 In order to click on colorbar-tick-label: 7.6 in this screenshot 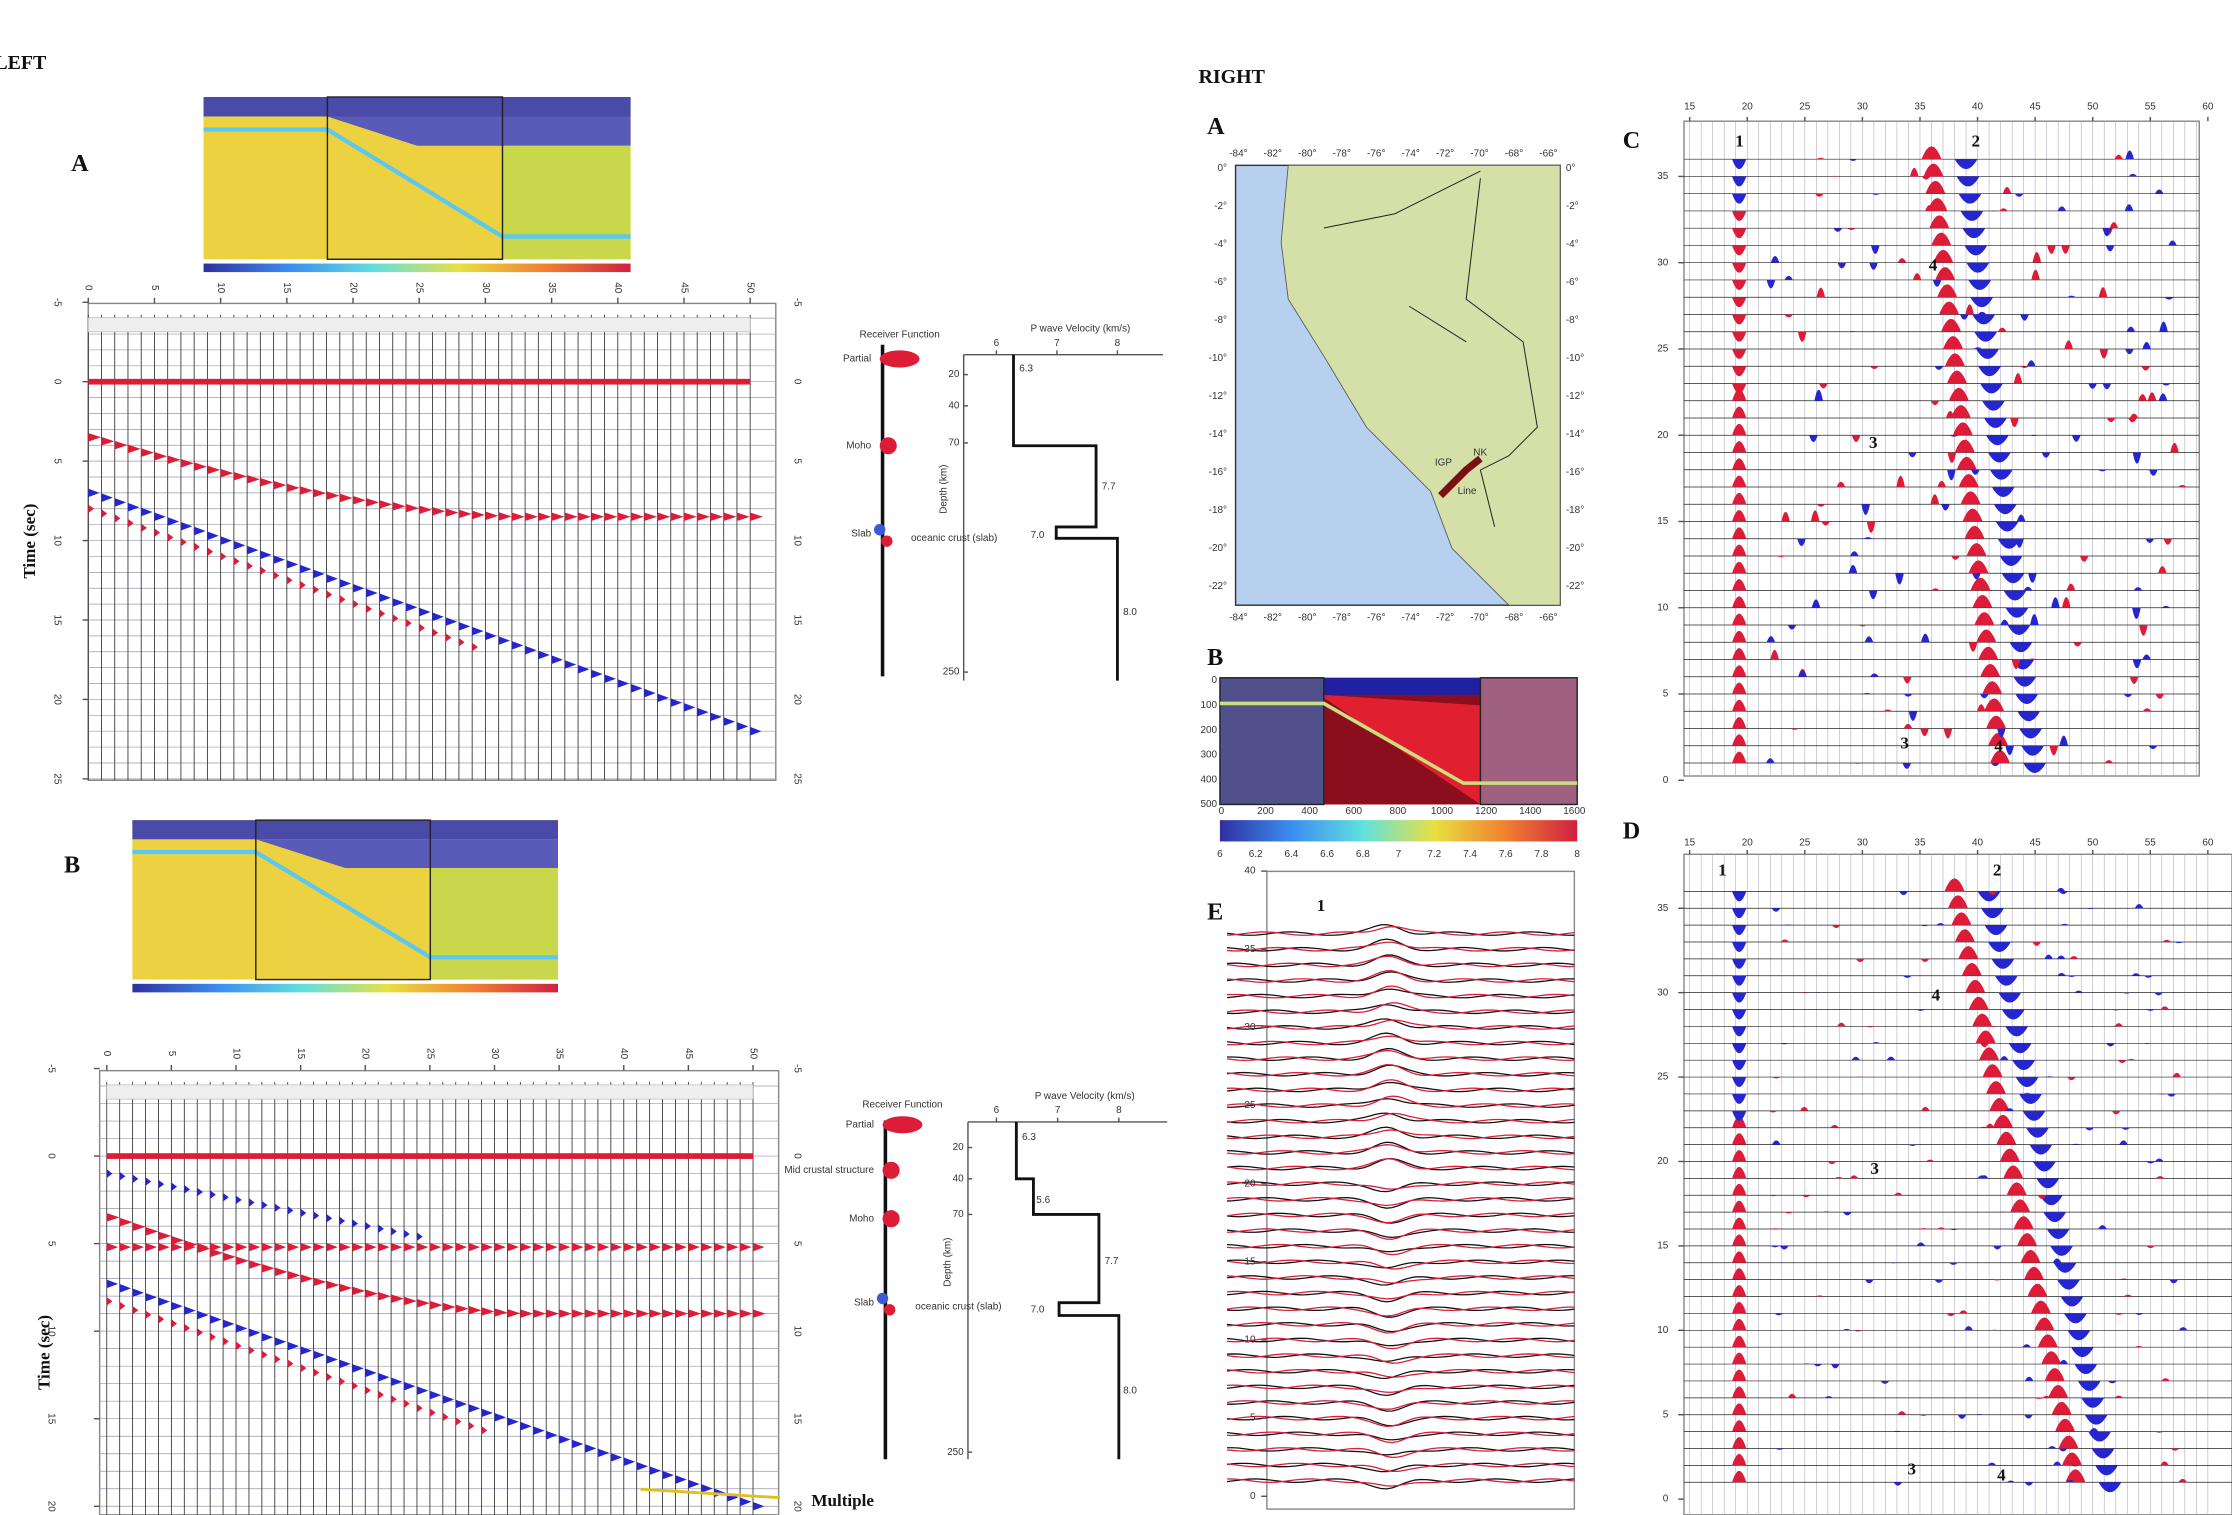, I will do `click(1506, 854)`.